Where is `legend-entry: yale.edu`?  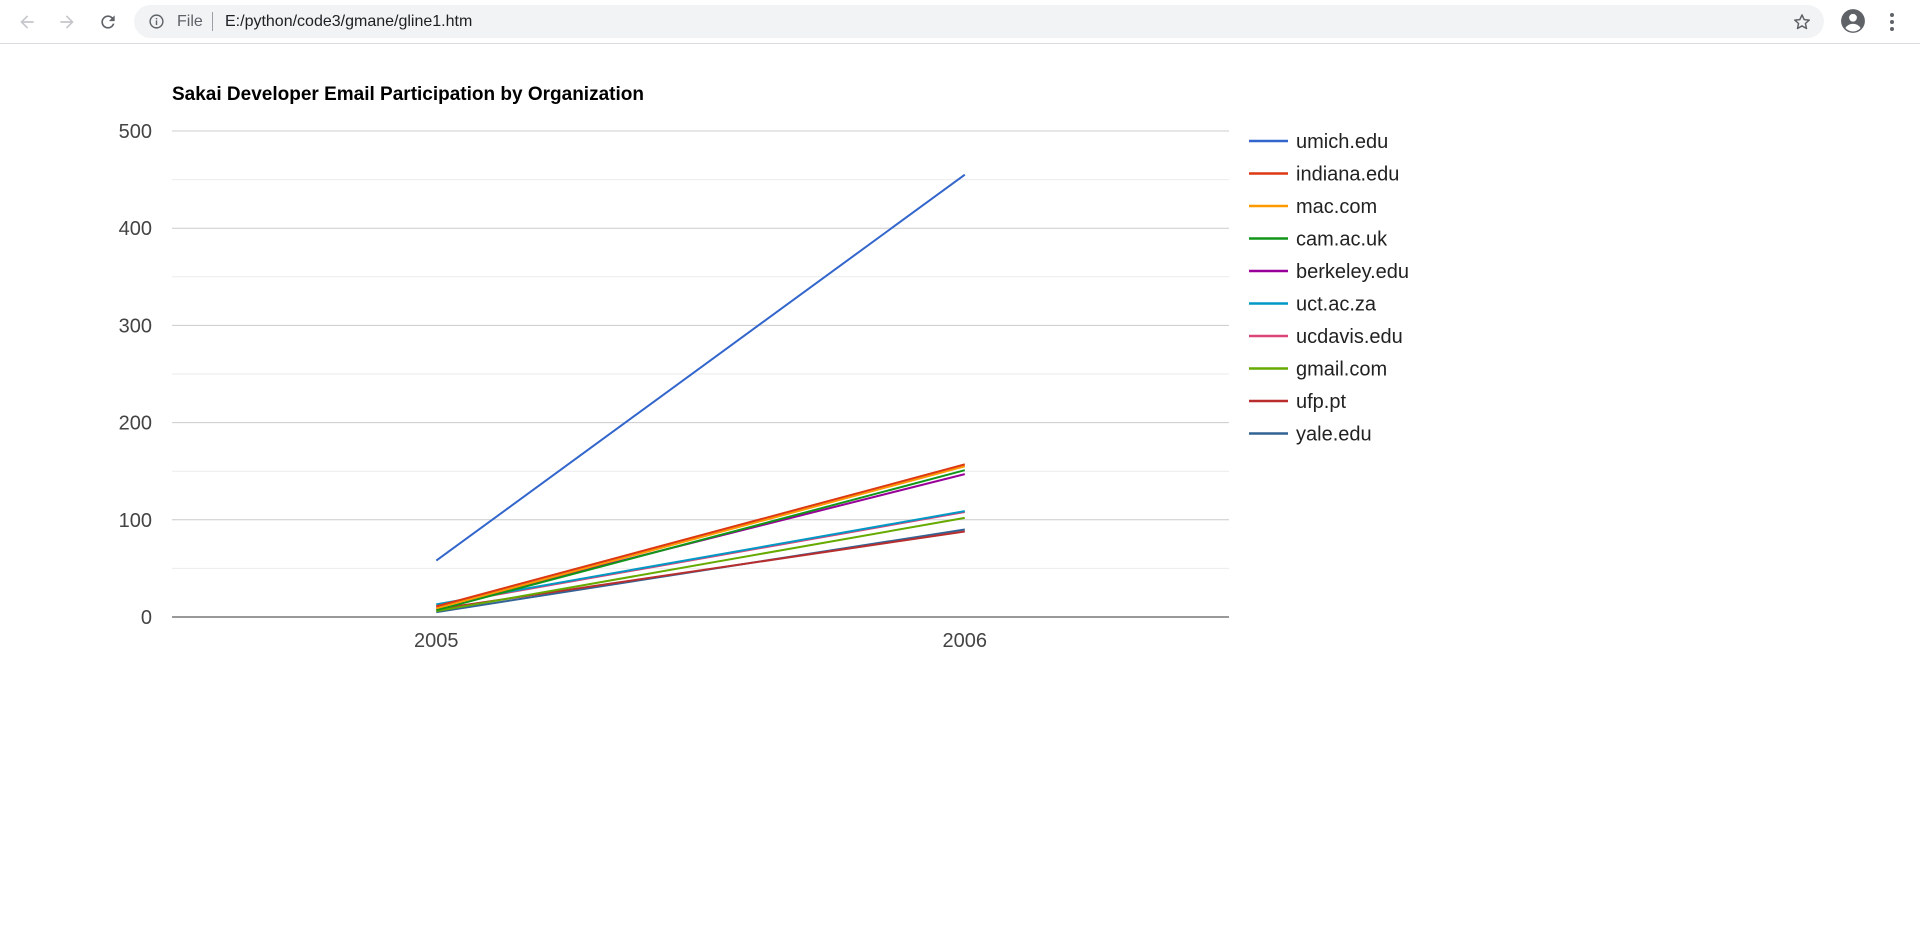 legend-entry: yale.edu is located at coordinates (1310, 435).